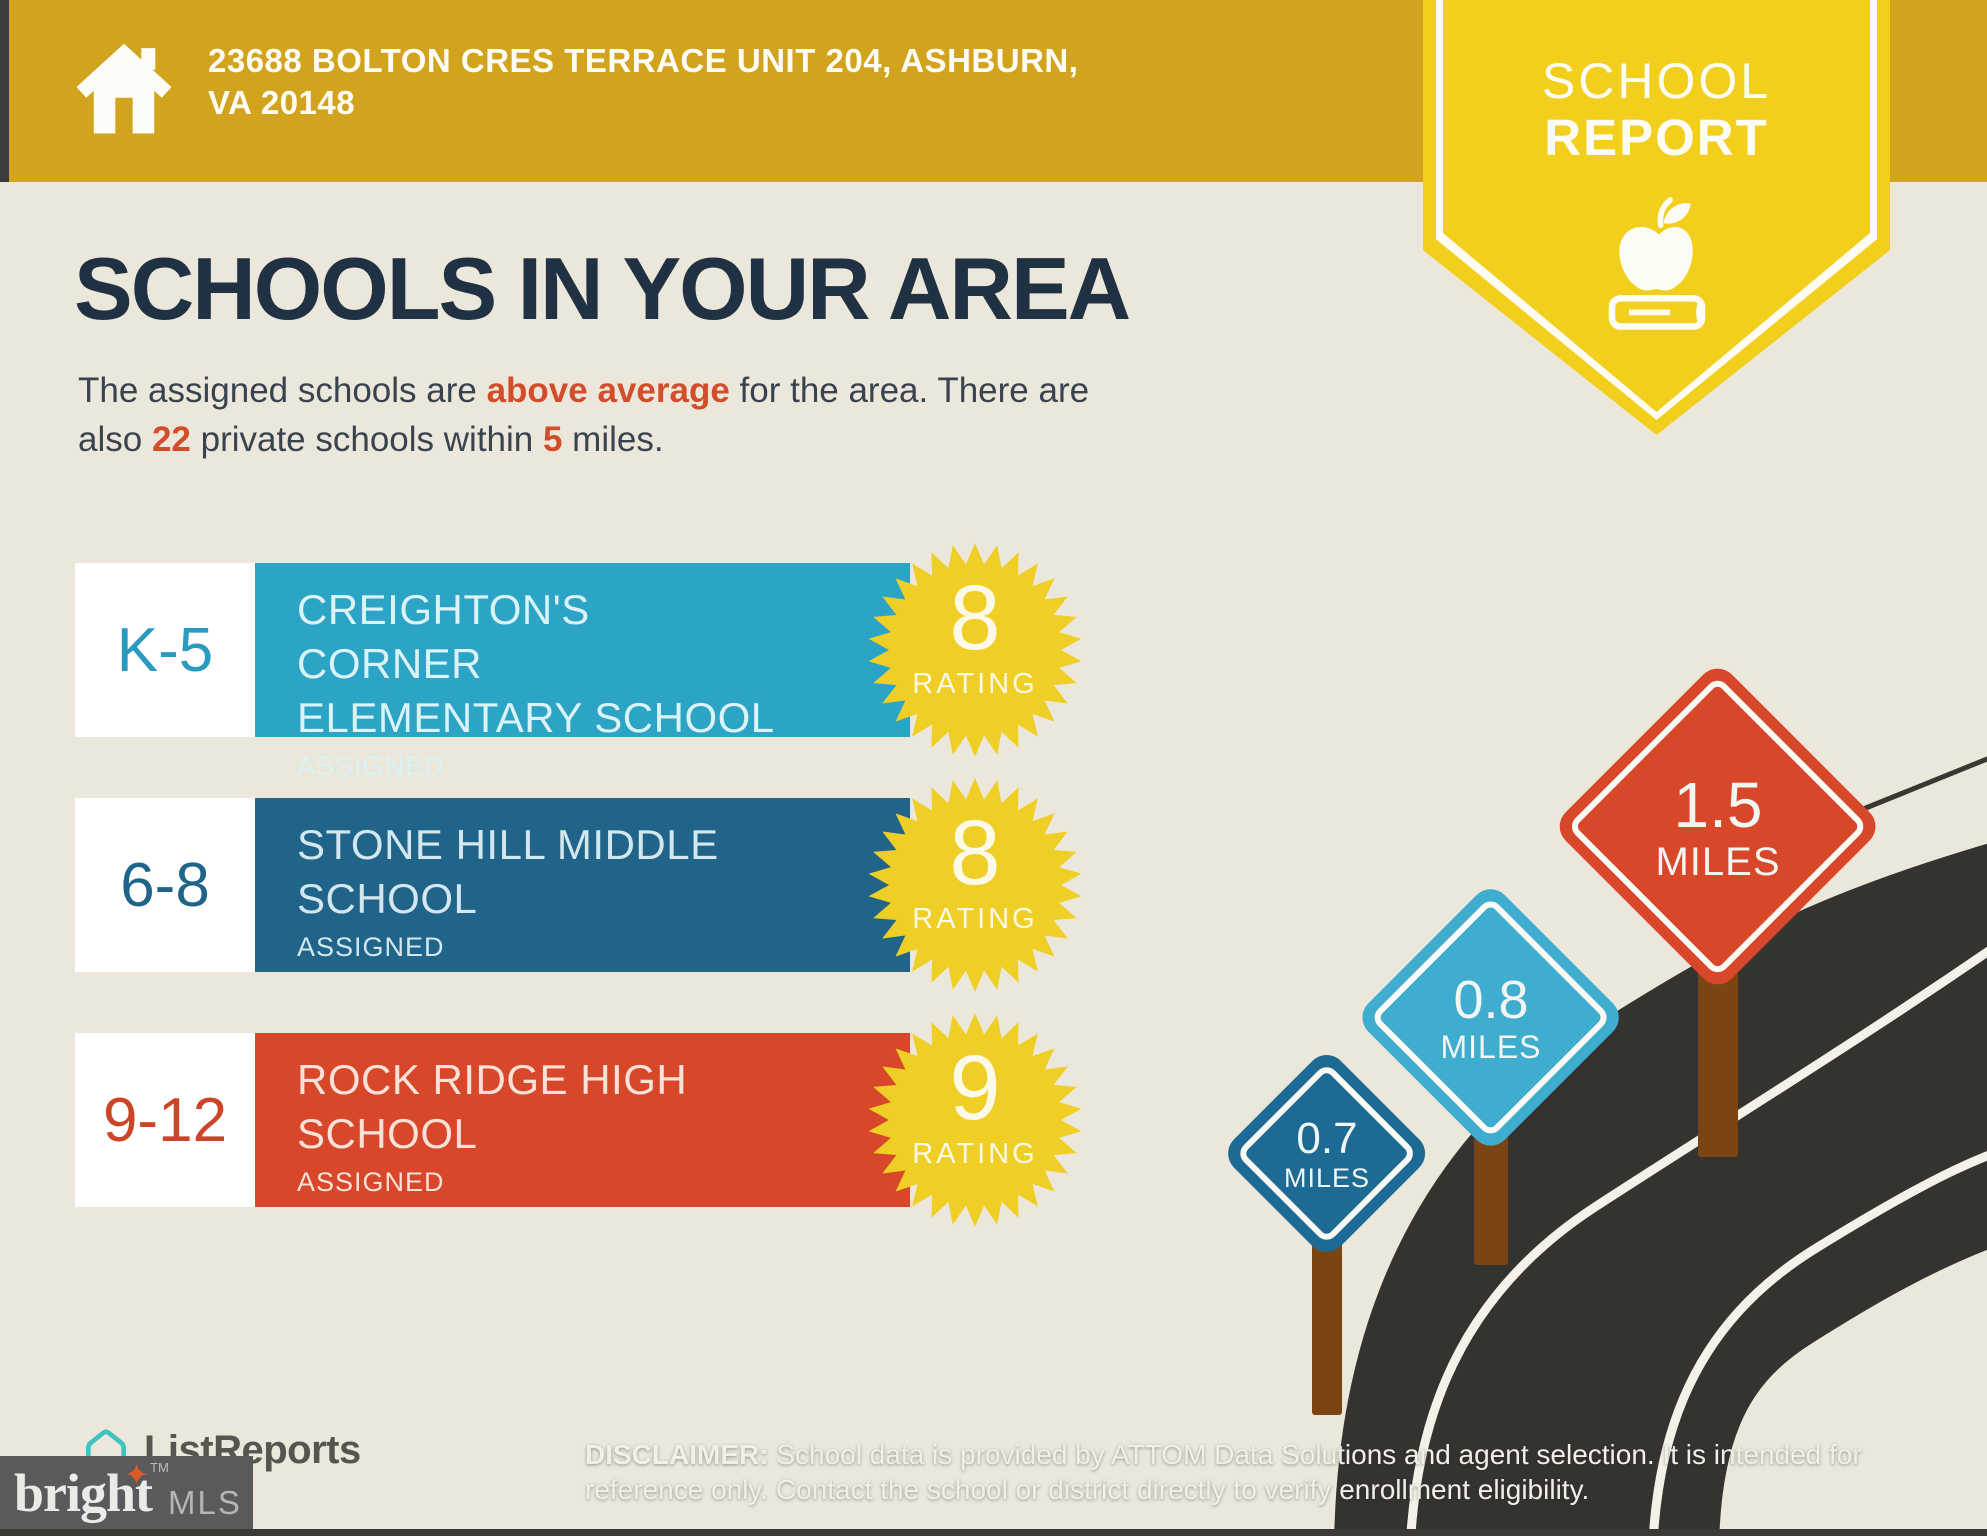 Image resolution: width=1987 pixels, height=1536 pixels. I want to click on trademark-symbol: TM, so click(159, 1467).